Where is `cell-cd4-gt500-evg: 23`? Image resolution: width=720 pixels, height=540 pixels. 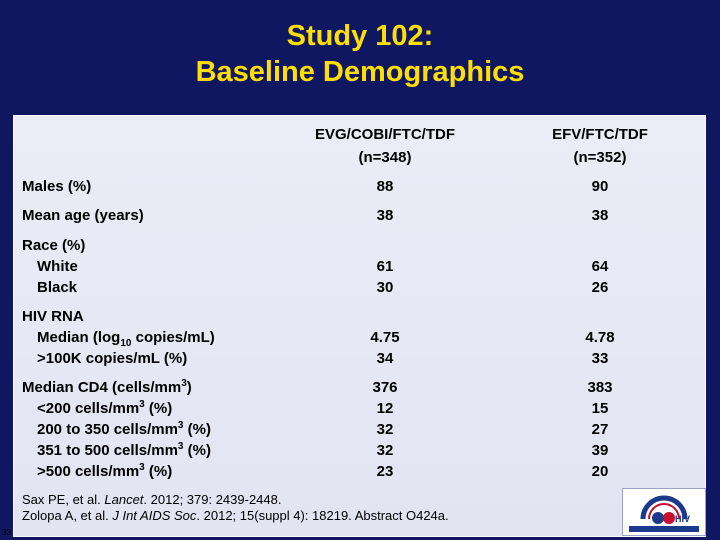 cell-cd4-gt500-evg: 23 is located at coordinates (385, 471).